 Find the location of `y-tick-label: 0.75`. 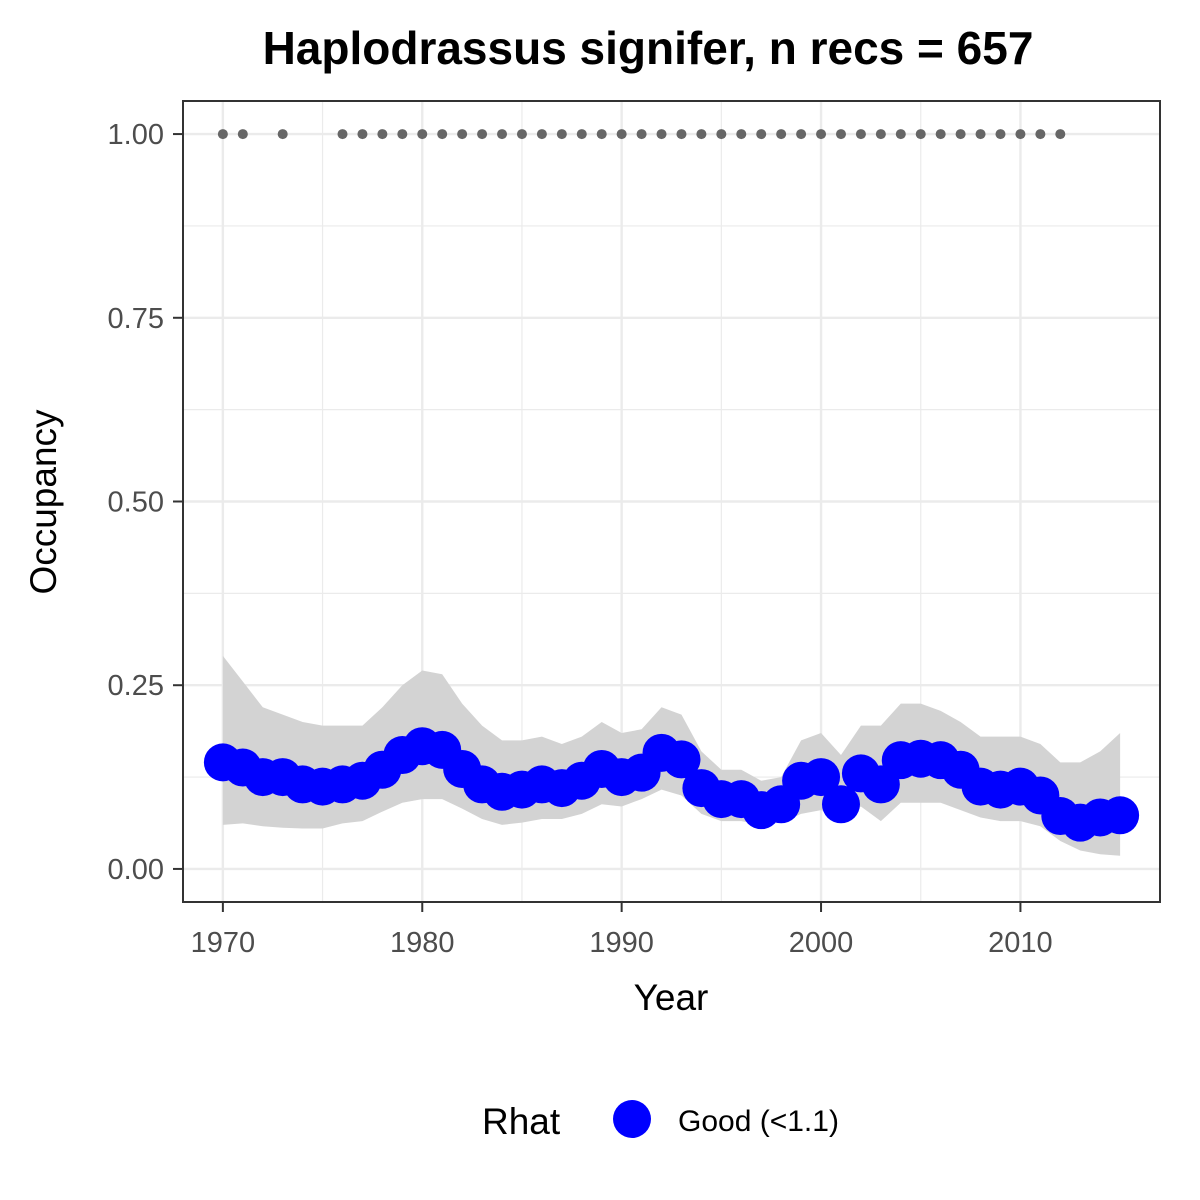

y-tick-label: 0.75 is located at coordinates (136, 319).